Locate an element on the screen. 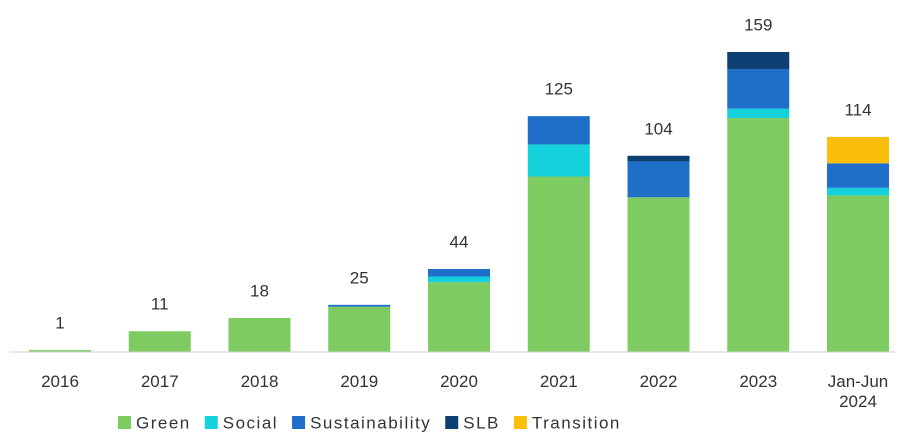  total-label: 25 is located at coordinates (359, 277).